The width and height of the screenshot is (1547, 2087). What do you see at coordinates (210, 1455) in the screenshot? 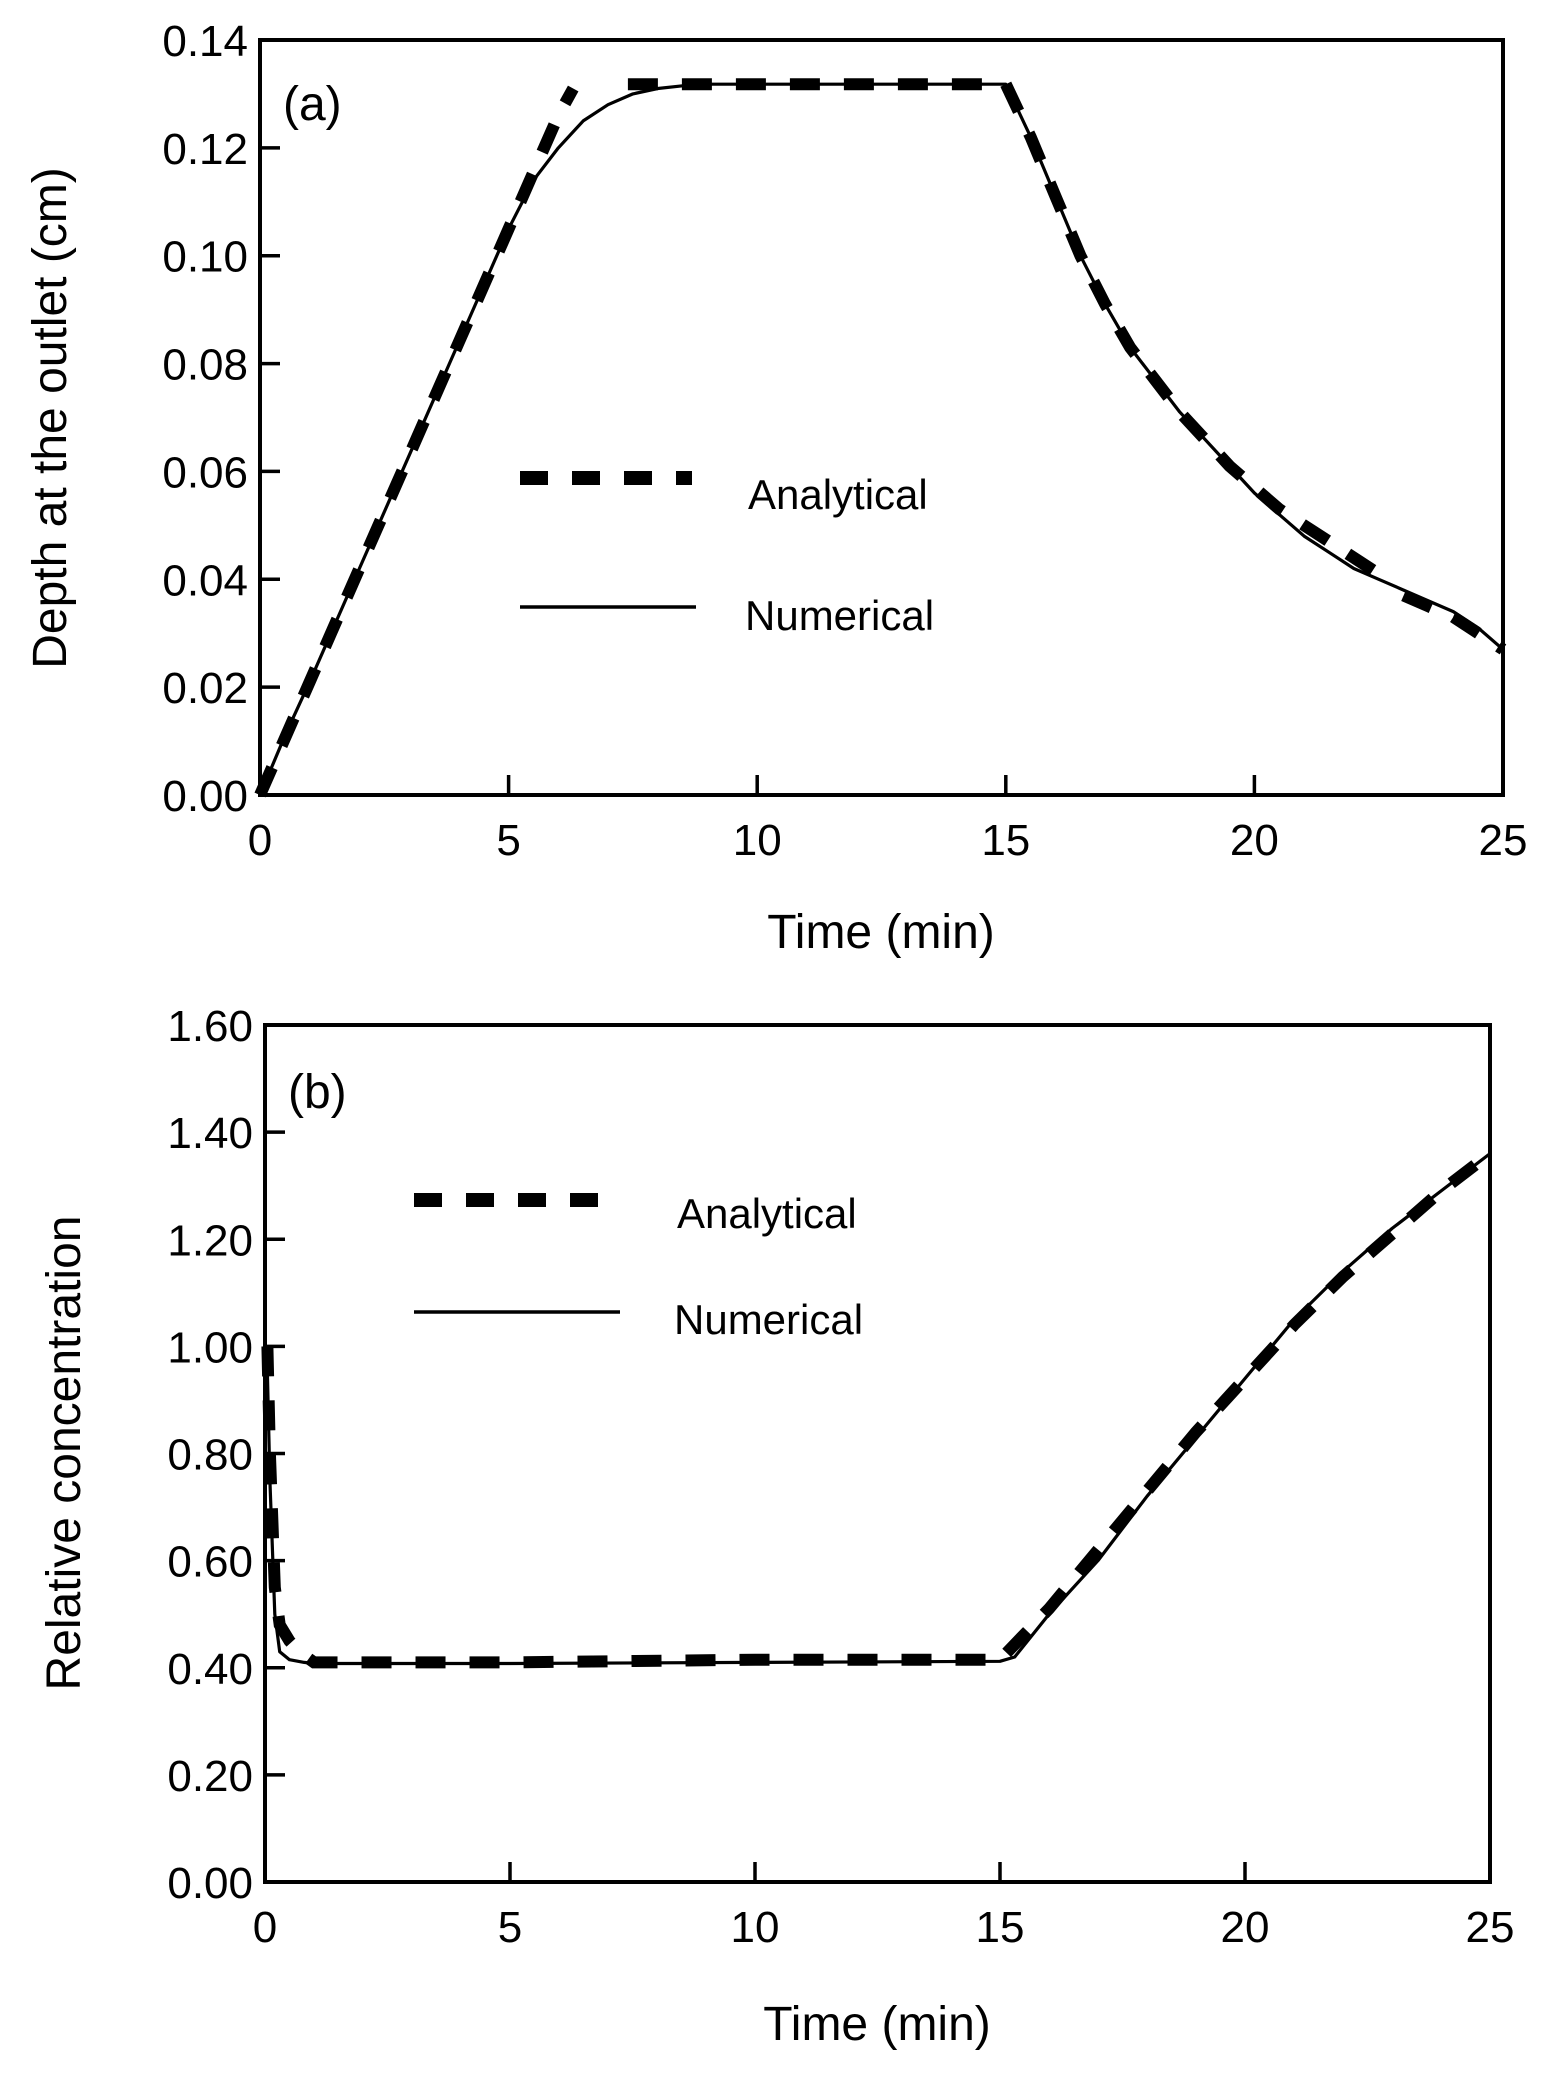
I see `panel-b-y-tick-label: 0.80` at bounding box center [210, 1455].